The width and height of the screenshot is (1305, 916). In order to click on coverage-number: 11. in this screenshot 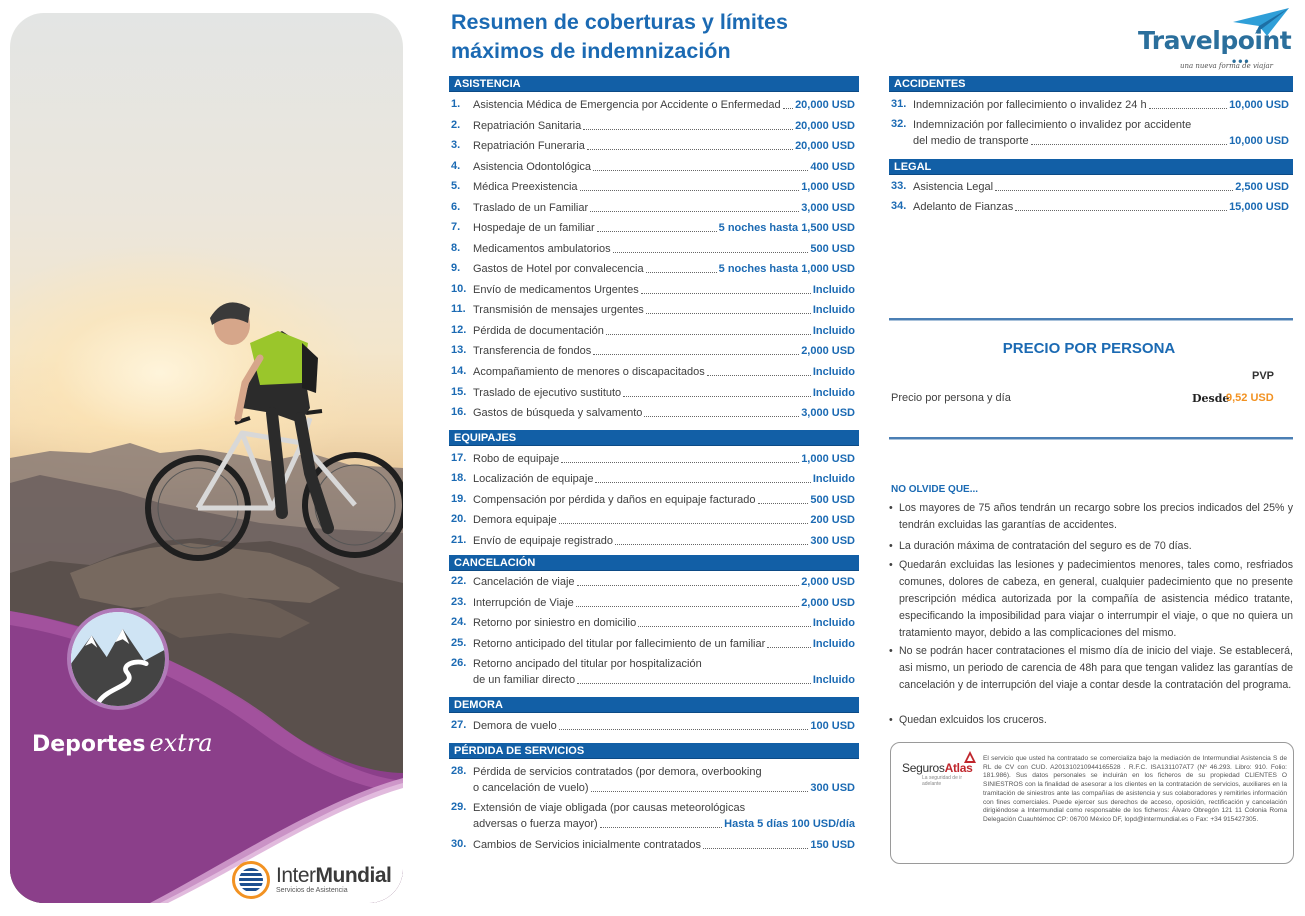, I will do `click(458, 309)`.